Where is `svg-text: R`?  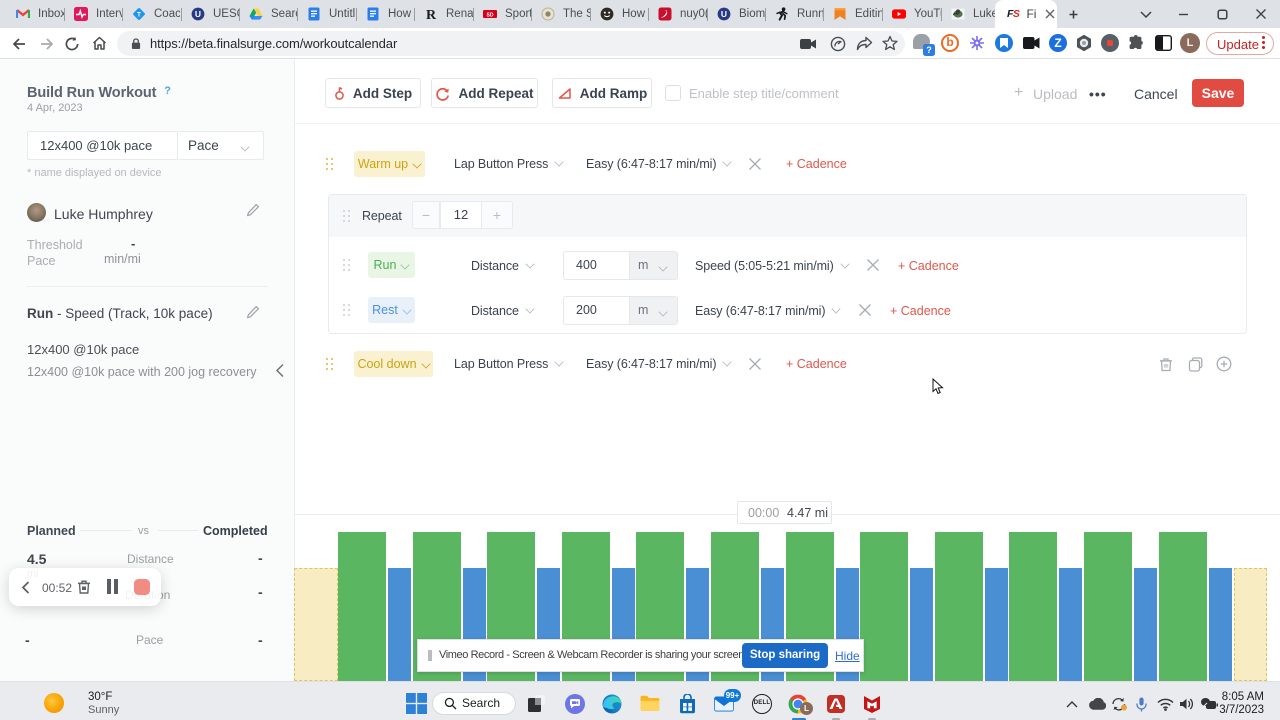
svg-text: R is located at coordinates (431, 14).